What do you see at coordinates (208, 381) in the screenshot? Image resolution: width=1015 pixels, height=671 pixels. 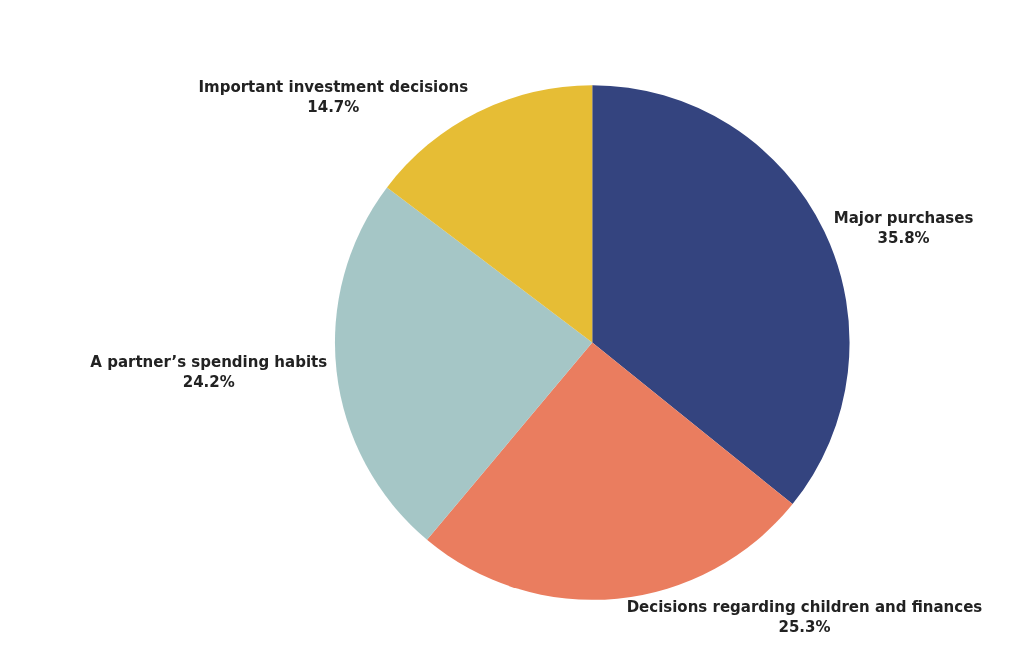 I see `data-label: 24.2%` at bounding box center [208, 381].